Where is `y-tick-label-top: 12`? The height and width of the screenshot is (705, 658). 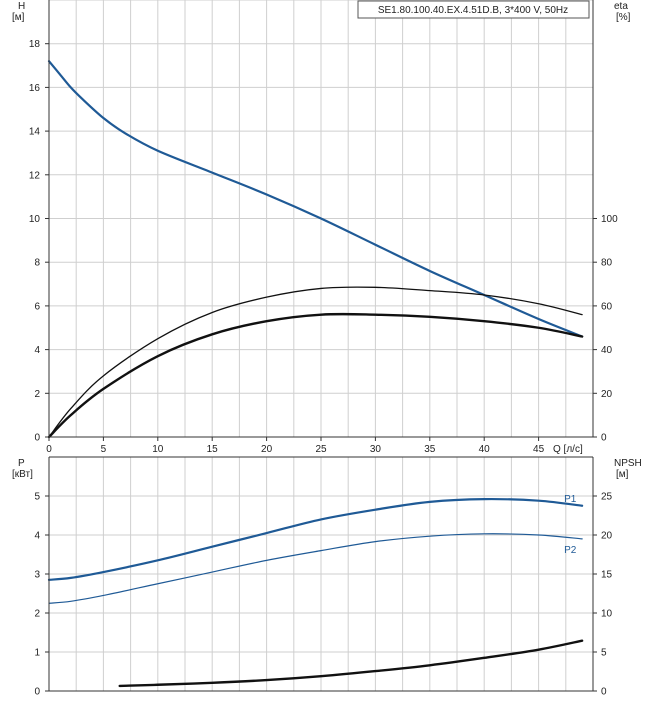
y-tick-label-top: 12 is located at coordinates (35, 175).